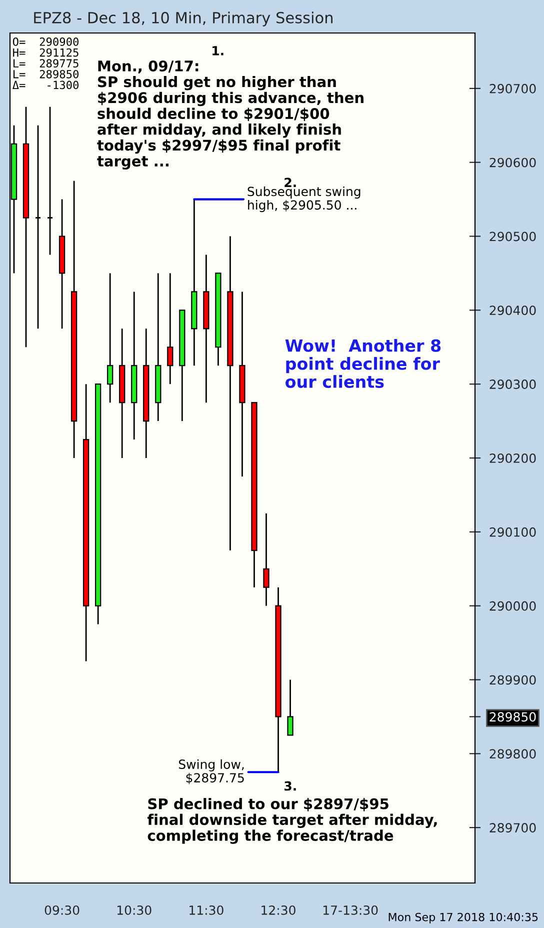 The image size is (544, 928). Describe the element at coordinates (45, 64) in the screenshot. I see `annotation: O= 290900 H= 291125 L= 289775 L= 289850 Δ= -1300` at that location.